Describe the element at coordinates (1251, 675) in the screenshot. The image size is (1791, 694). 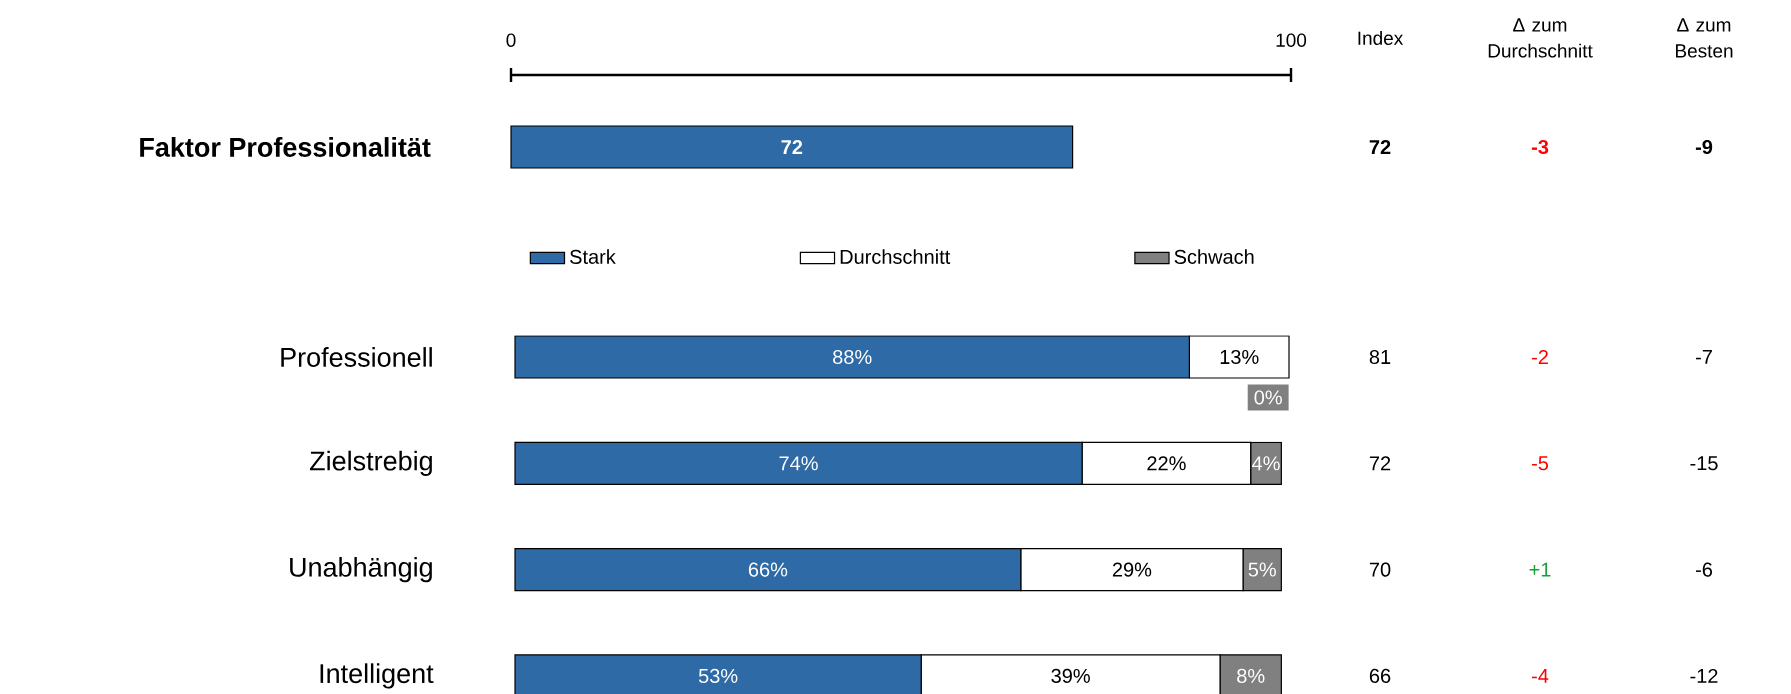
I see `data-label: 8%` at that location.